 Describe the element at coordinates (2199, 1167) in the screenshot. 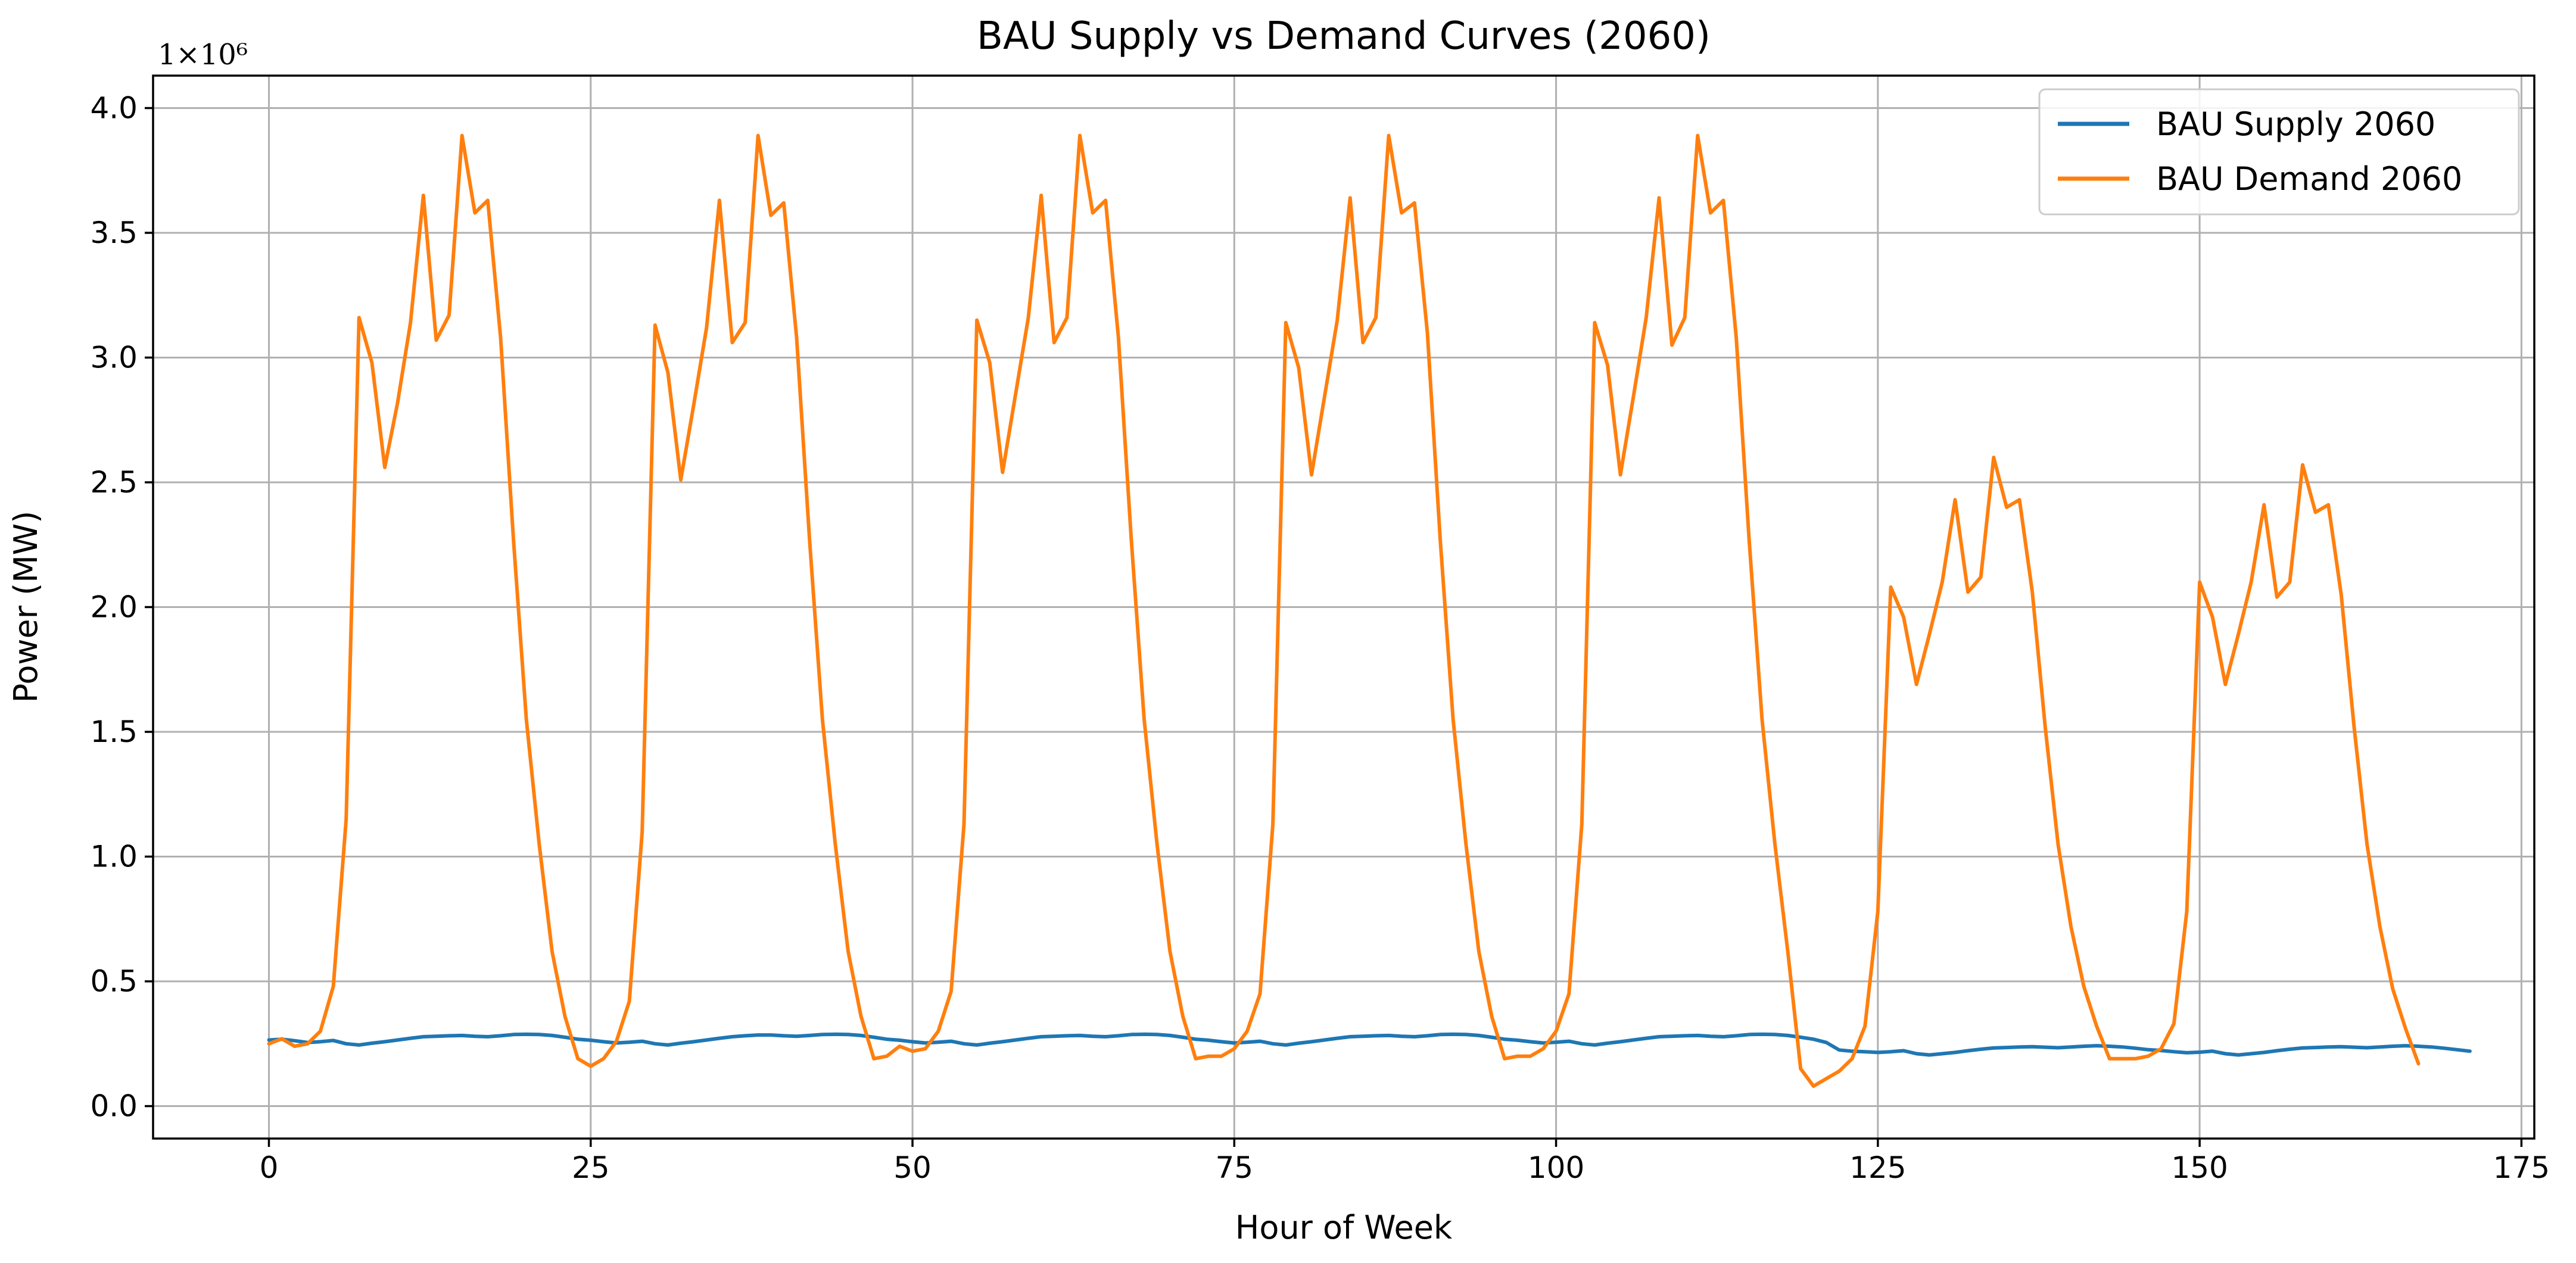

I see `x-tick-label: 150` at that location.